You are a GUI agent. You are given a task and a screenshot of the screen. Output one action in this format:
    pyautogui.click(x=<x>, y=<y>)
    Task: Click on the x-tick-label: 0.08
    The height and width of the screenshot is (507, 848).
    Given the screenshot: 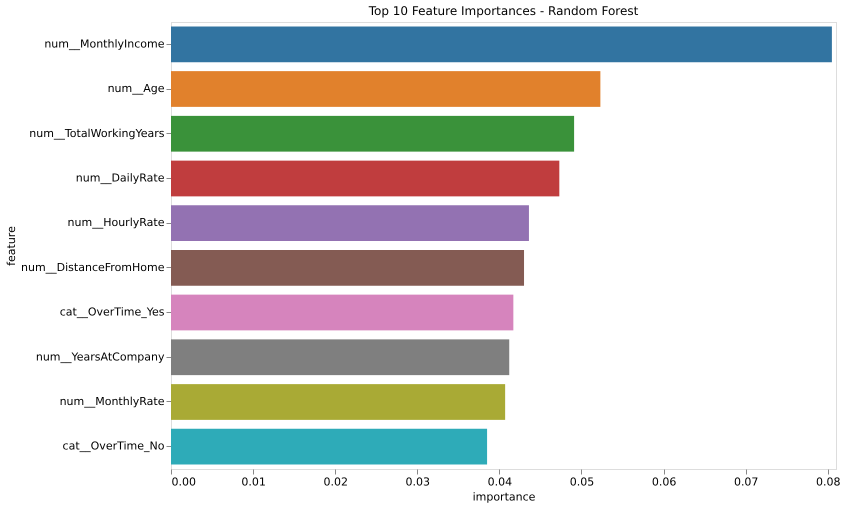 What is the action you would take?
    pyautogui.click(x=828, y=482)
    